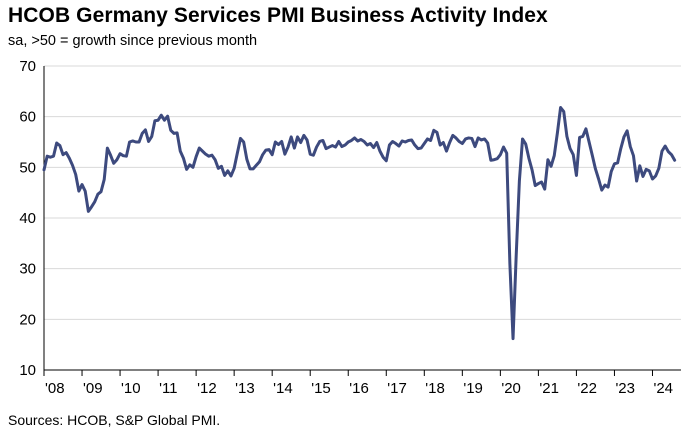  Describe the element at coordinates (55, 388) in the screenshot. I see `x-tick-label: '08` at that location.